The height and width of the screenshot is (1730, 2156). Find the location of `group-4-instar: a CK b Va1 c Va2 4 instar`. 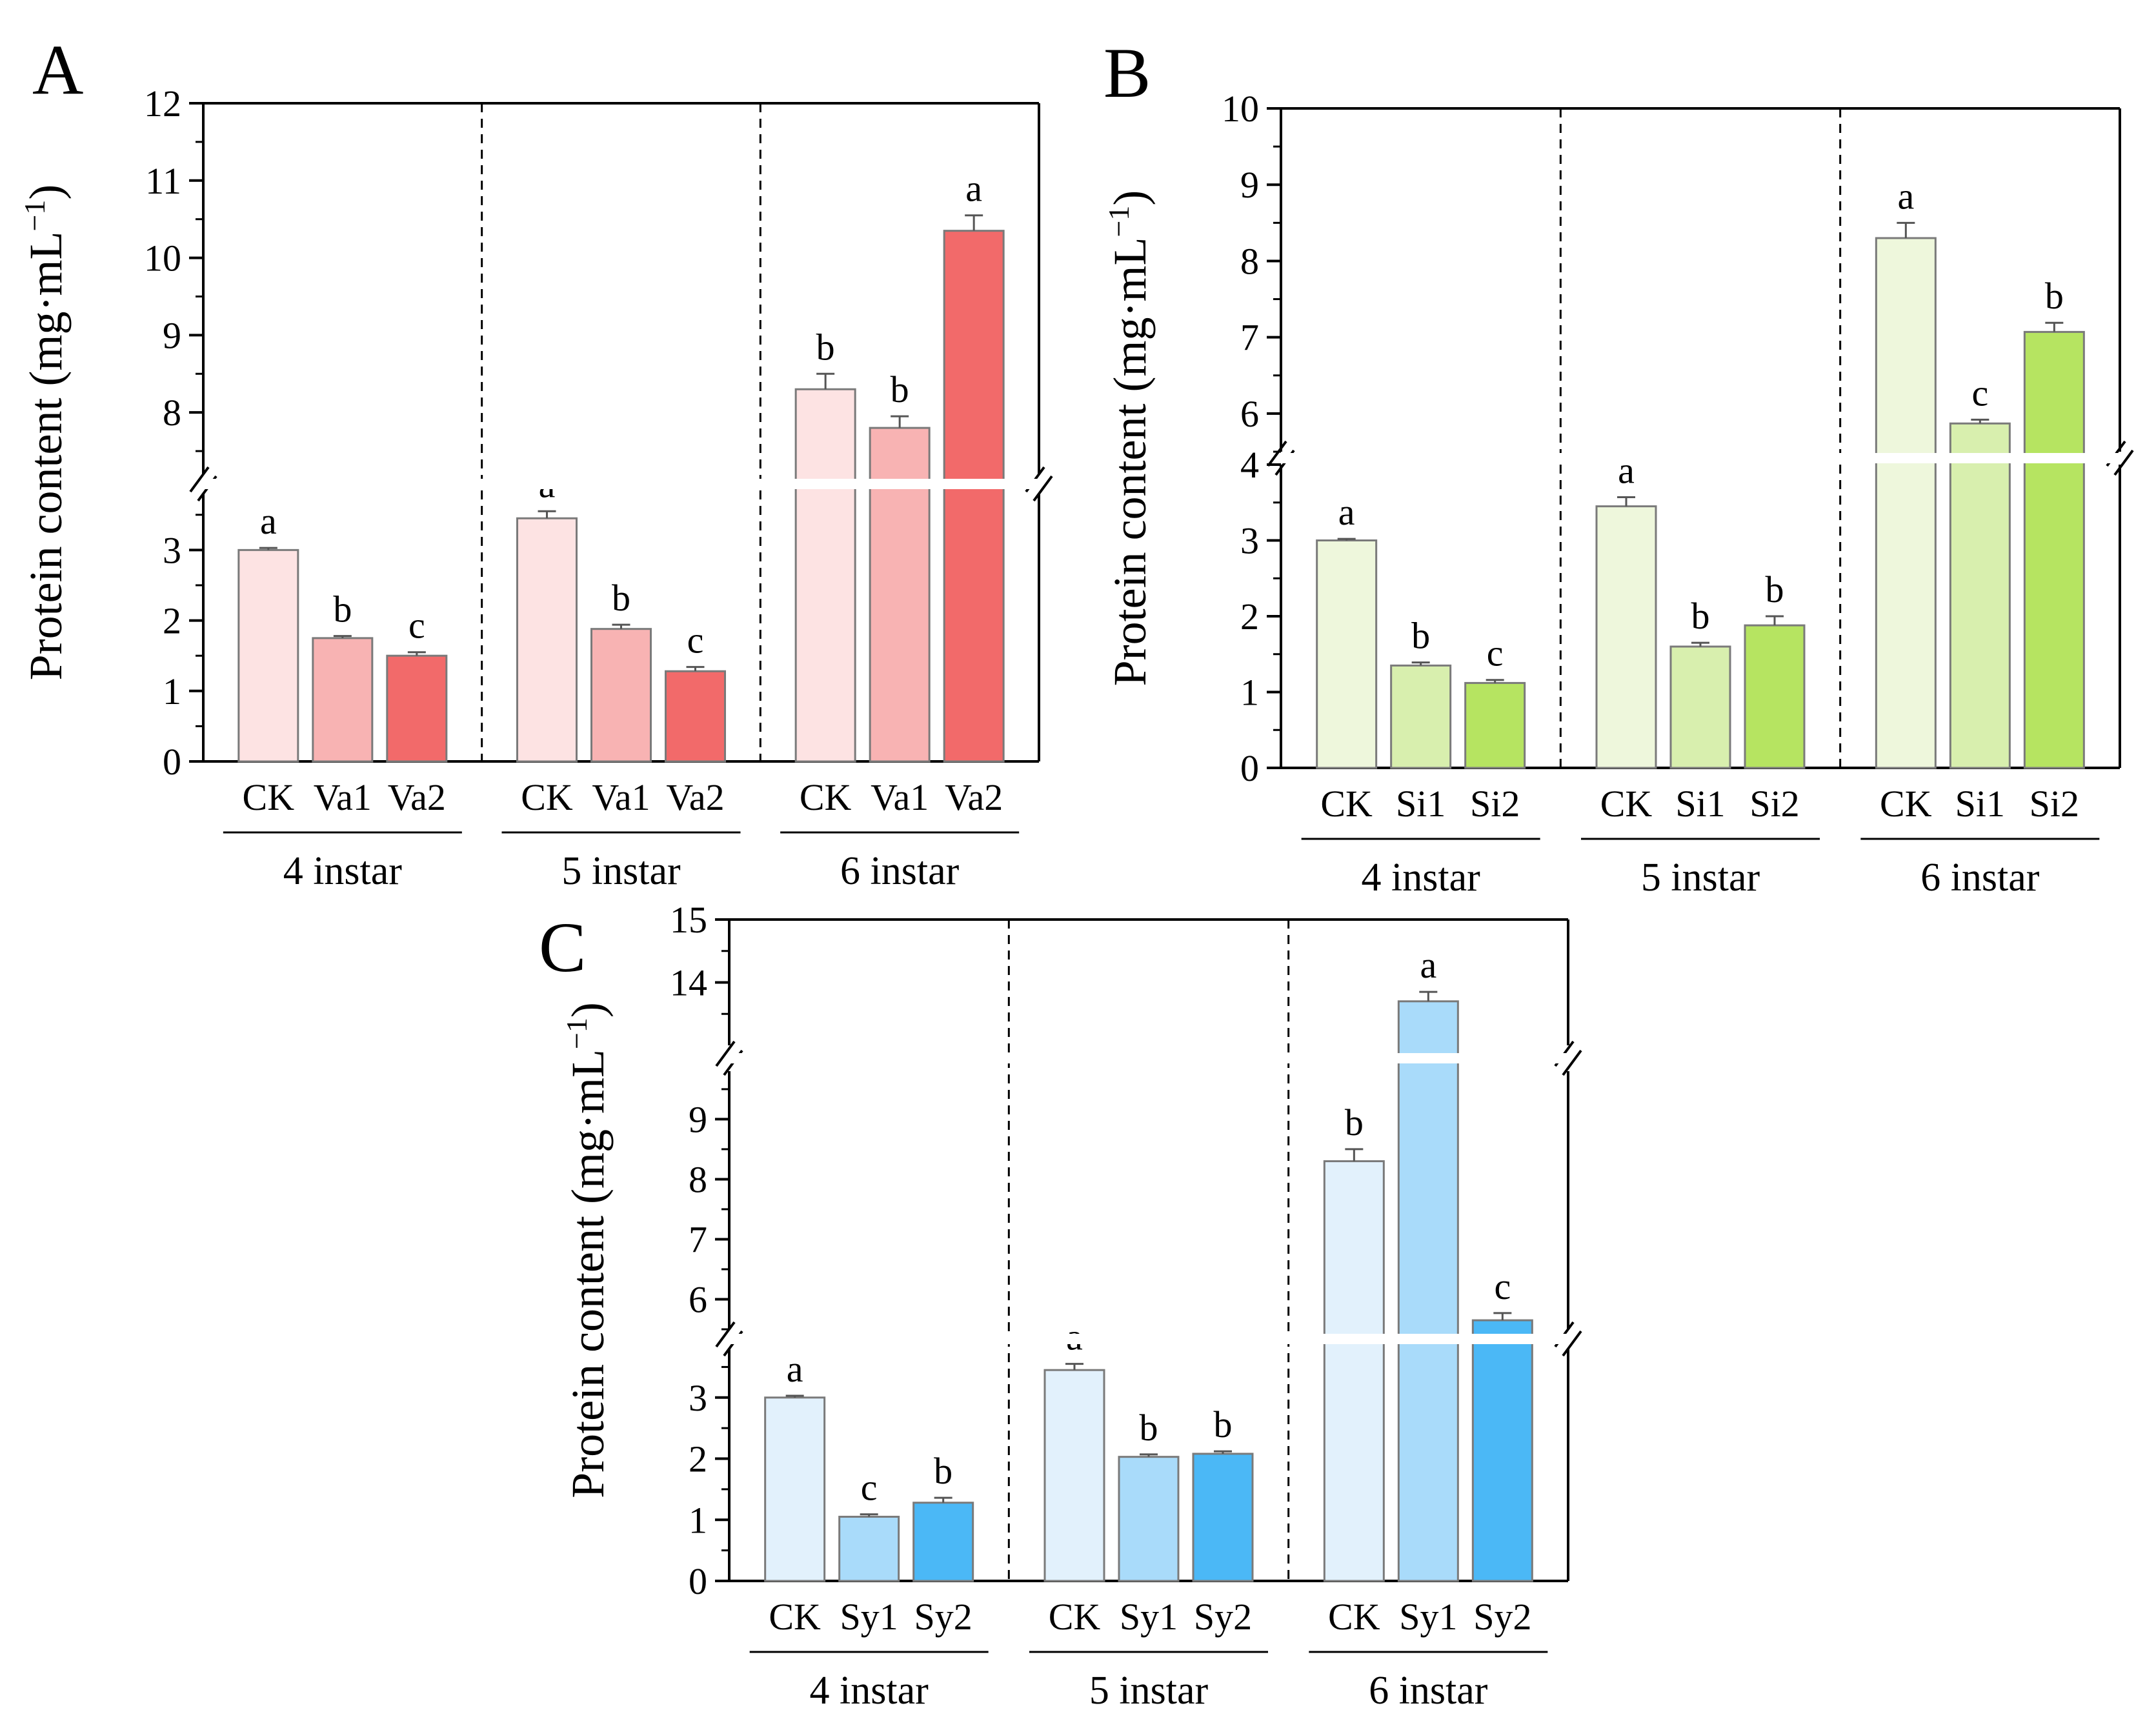

group-4-instar: a CK b Va1 c Va2 4 instar is located at coordinates (343, 696).